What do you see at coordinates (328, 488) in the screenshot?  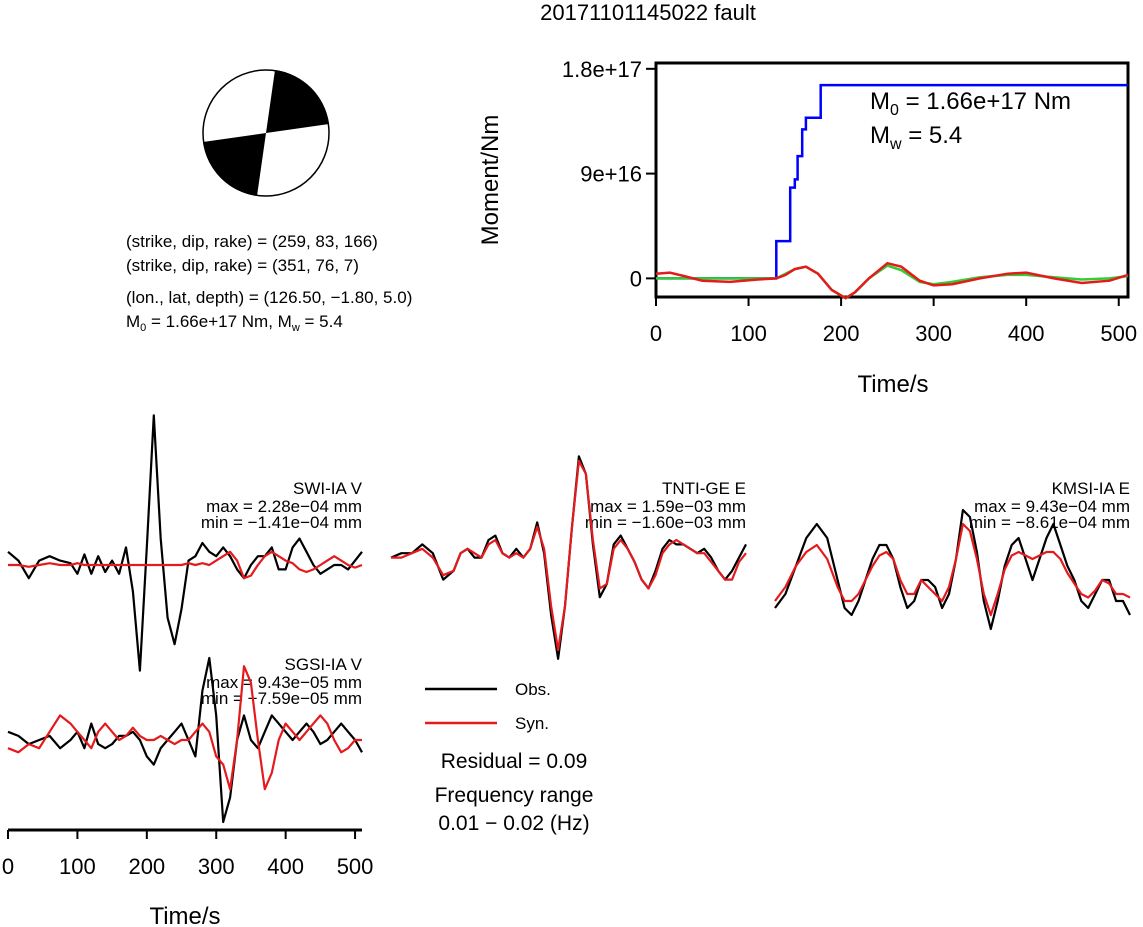 I see `station-name-swi-ia-v: SWI-IA V` at bounding box center [328, 488].